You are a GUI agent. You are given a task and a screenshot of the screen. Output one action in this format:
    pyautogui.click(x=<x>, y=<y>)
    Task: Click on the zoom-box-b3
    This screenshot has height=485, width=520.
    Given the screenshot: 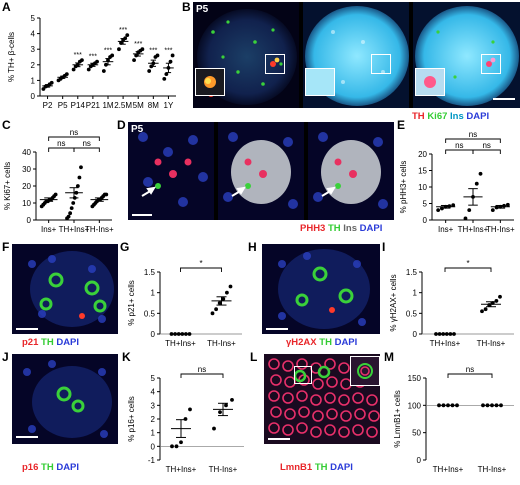 What is the action you would take?
    pyautogui.click(x=491, y=64)
    